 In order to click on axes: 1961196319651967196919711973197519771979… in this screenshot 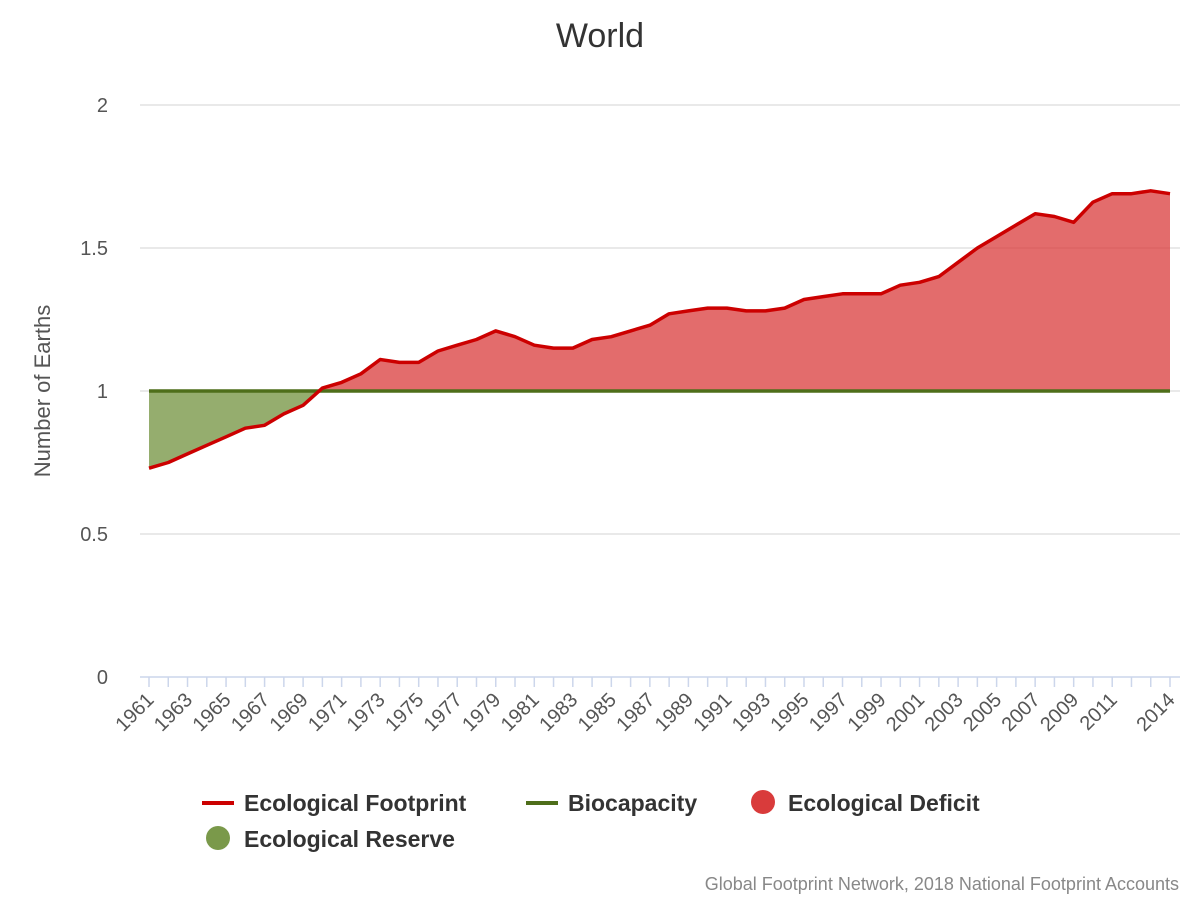, I will do `click(646, 706)`.